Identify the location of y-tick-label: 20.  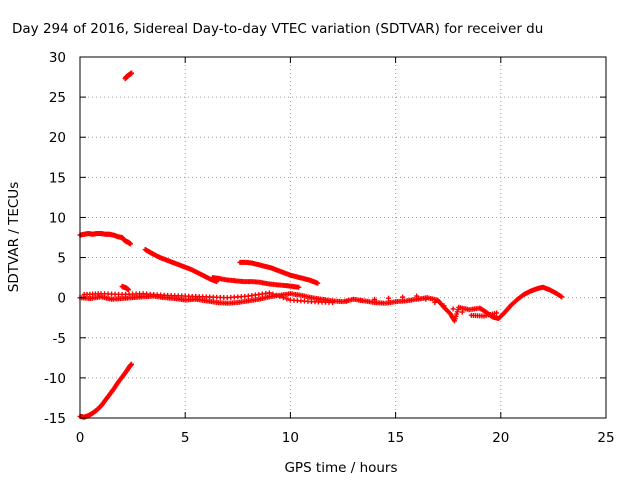
(57, 138).